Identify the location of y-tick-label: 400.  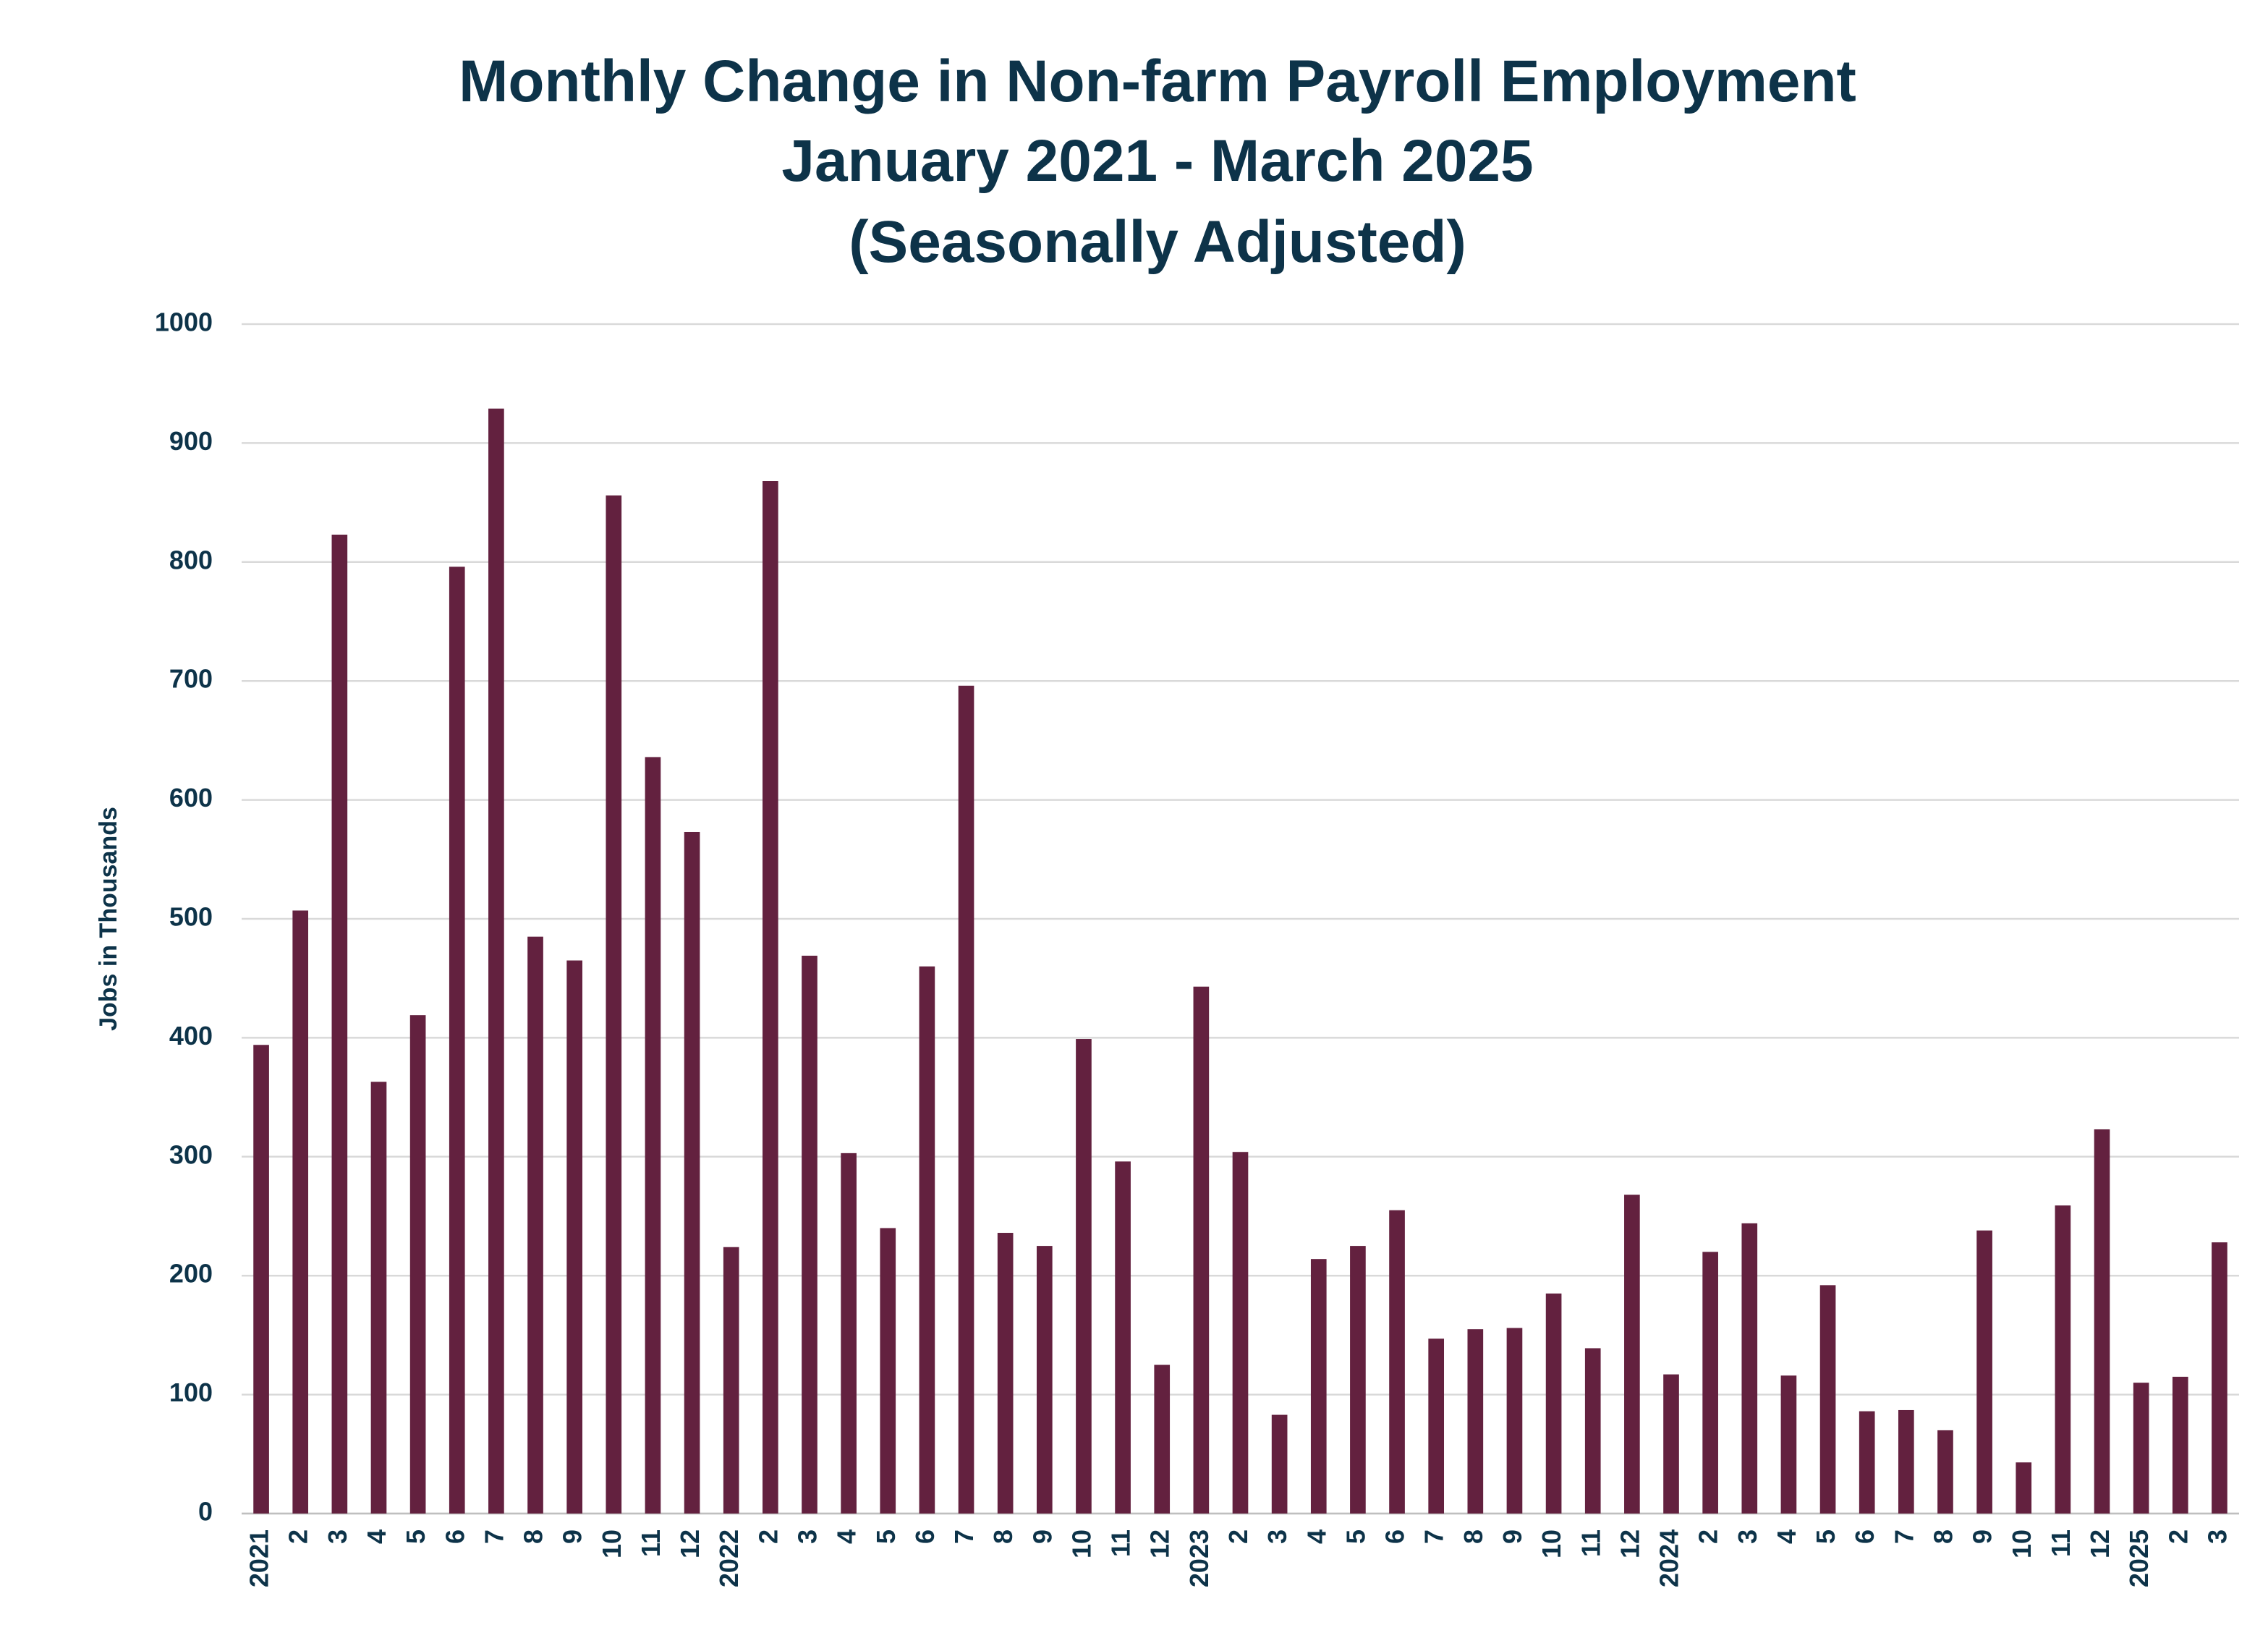
(191, 1036).